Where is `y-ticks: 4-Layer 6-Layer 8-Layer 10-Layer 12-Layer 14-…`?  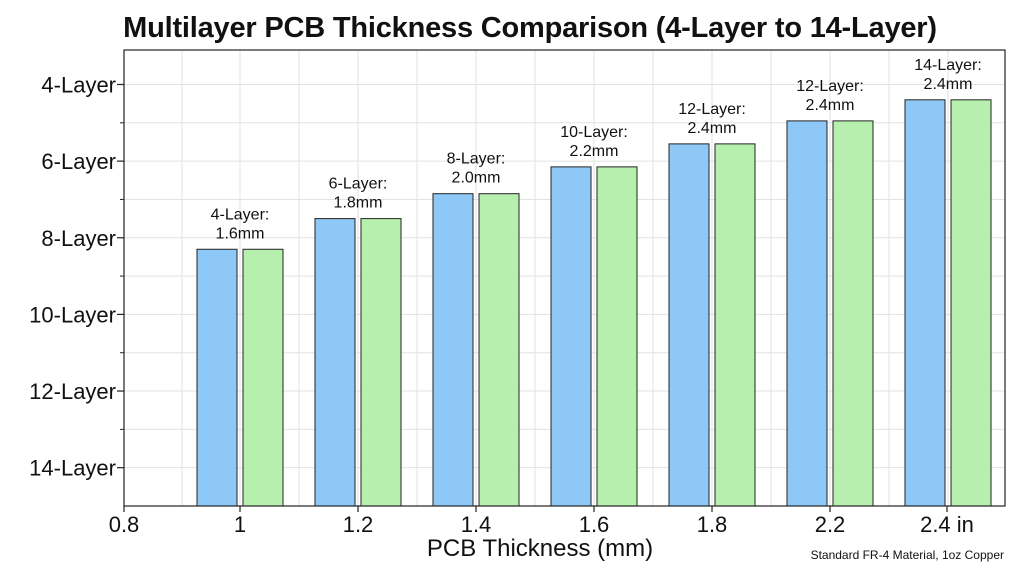
y-ticks: 4-Layer 6-Layer 8-Layer 10-Layer 12-Layer 14-… is located at coordinates (76, 276).